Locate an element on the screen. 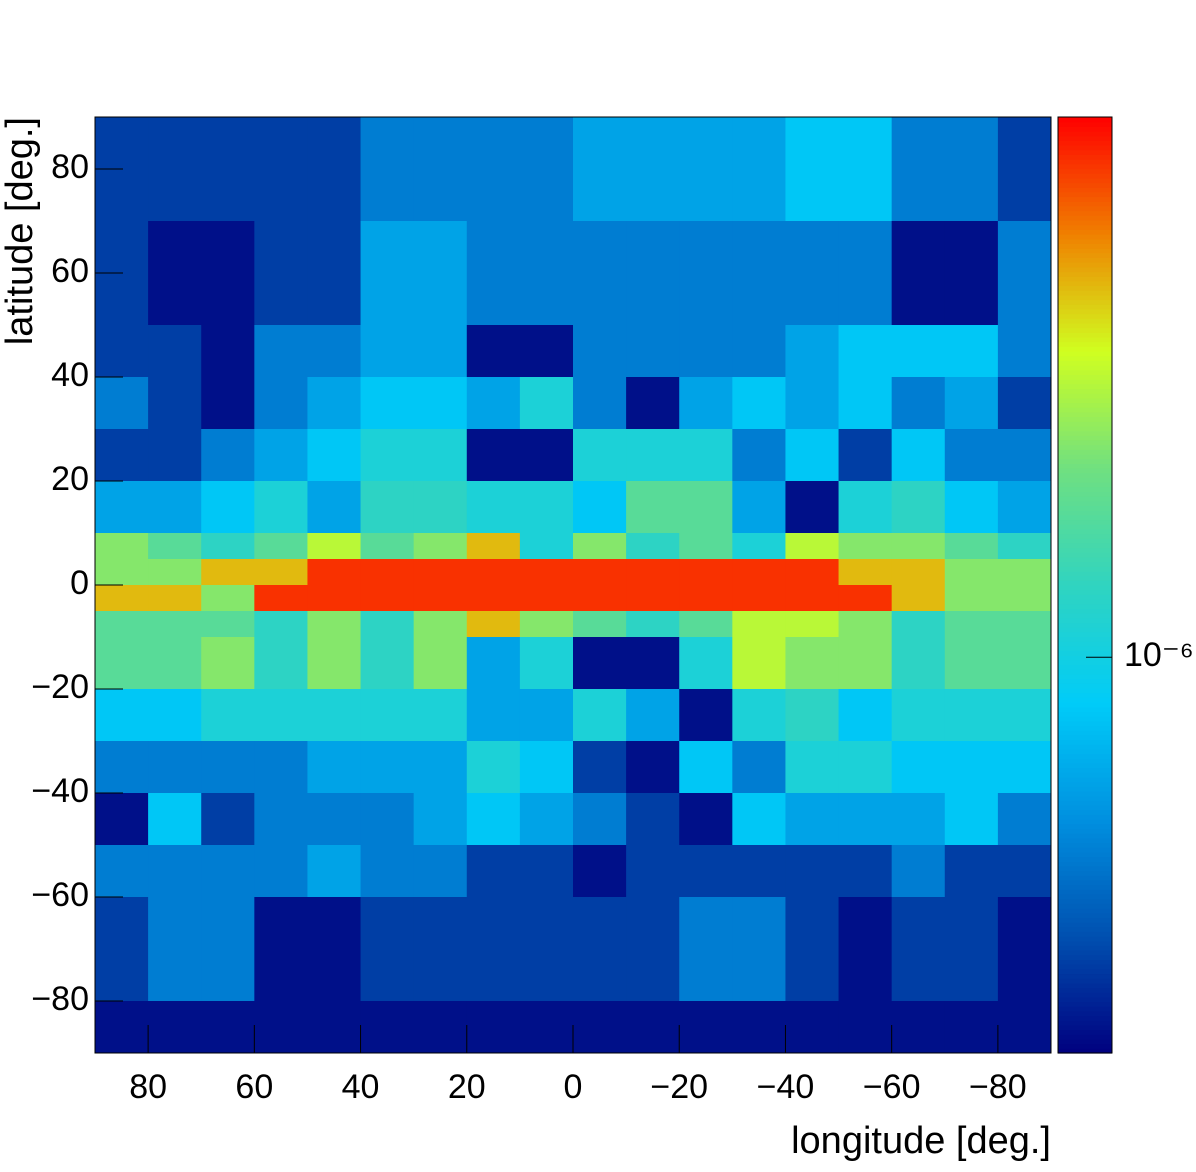  y-tick-label: −20 is located at coordinates (60, 687).